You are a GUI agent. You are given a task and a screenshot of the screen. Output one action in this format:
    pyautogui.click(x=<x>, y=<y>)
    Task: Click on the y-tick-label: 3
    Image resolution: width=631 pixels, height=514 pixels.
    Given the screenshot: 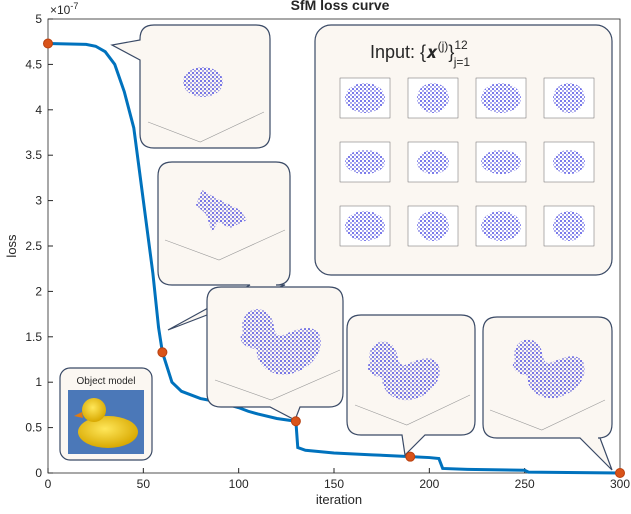 What is the action you would take?
    pyautogui.click(x=38, y=201)
    